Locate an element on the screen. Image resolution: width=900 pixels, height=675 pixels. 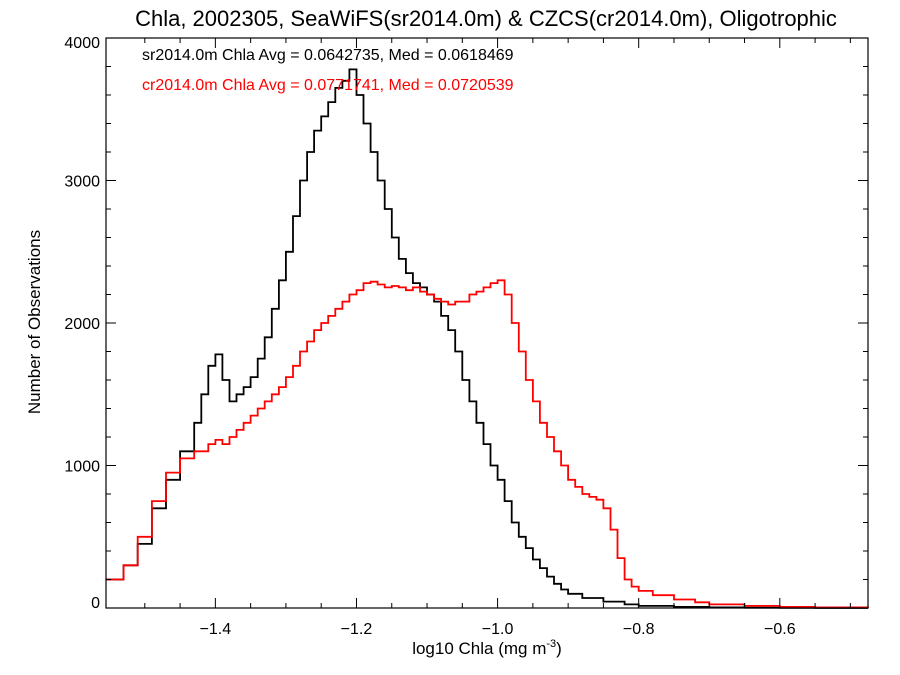
x-tick-label-0: −1.4 is located at coordinates (216, 629).